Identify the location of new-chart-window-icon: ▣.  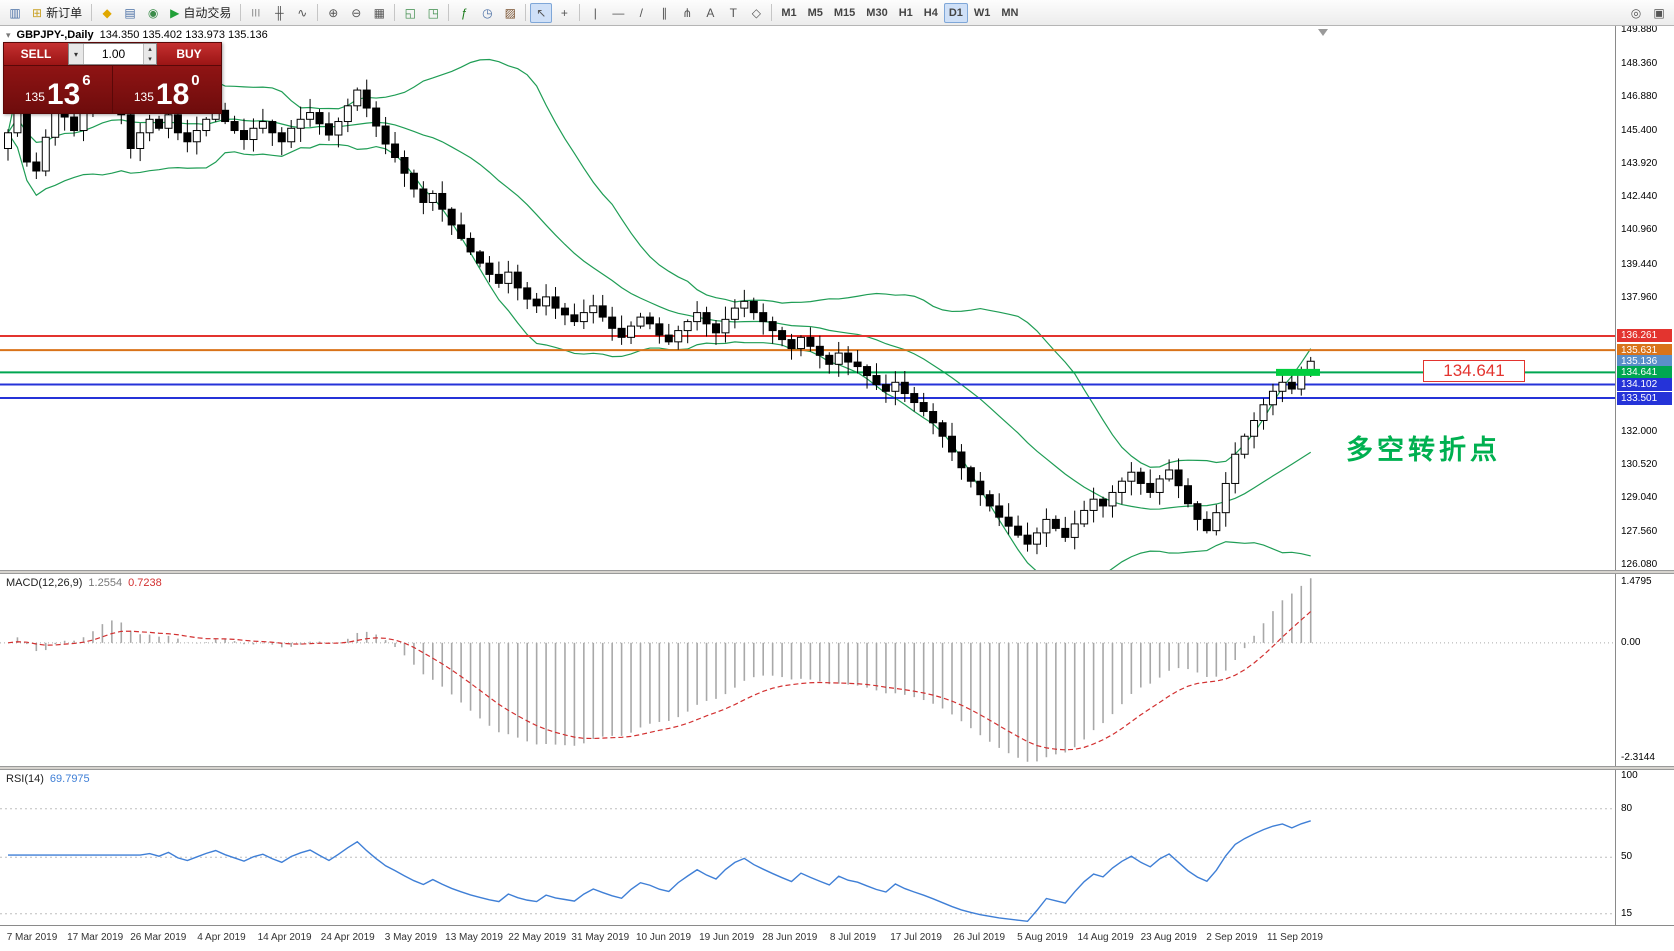
(1659, 12).